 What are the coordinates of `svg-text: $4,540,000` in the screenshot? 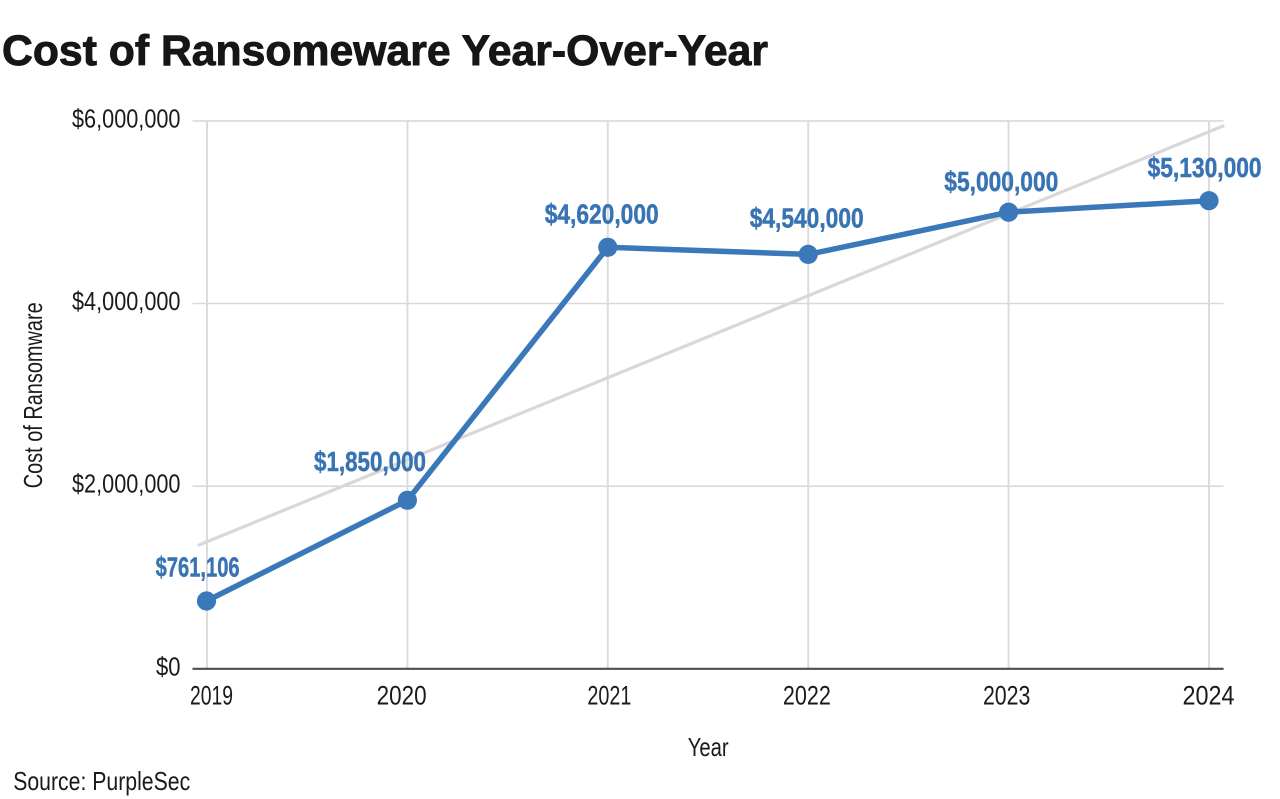 It's located at (807, 218).